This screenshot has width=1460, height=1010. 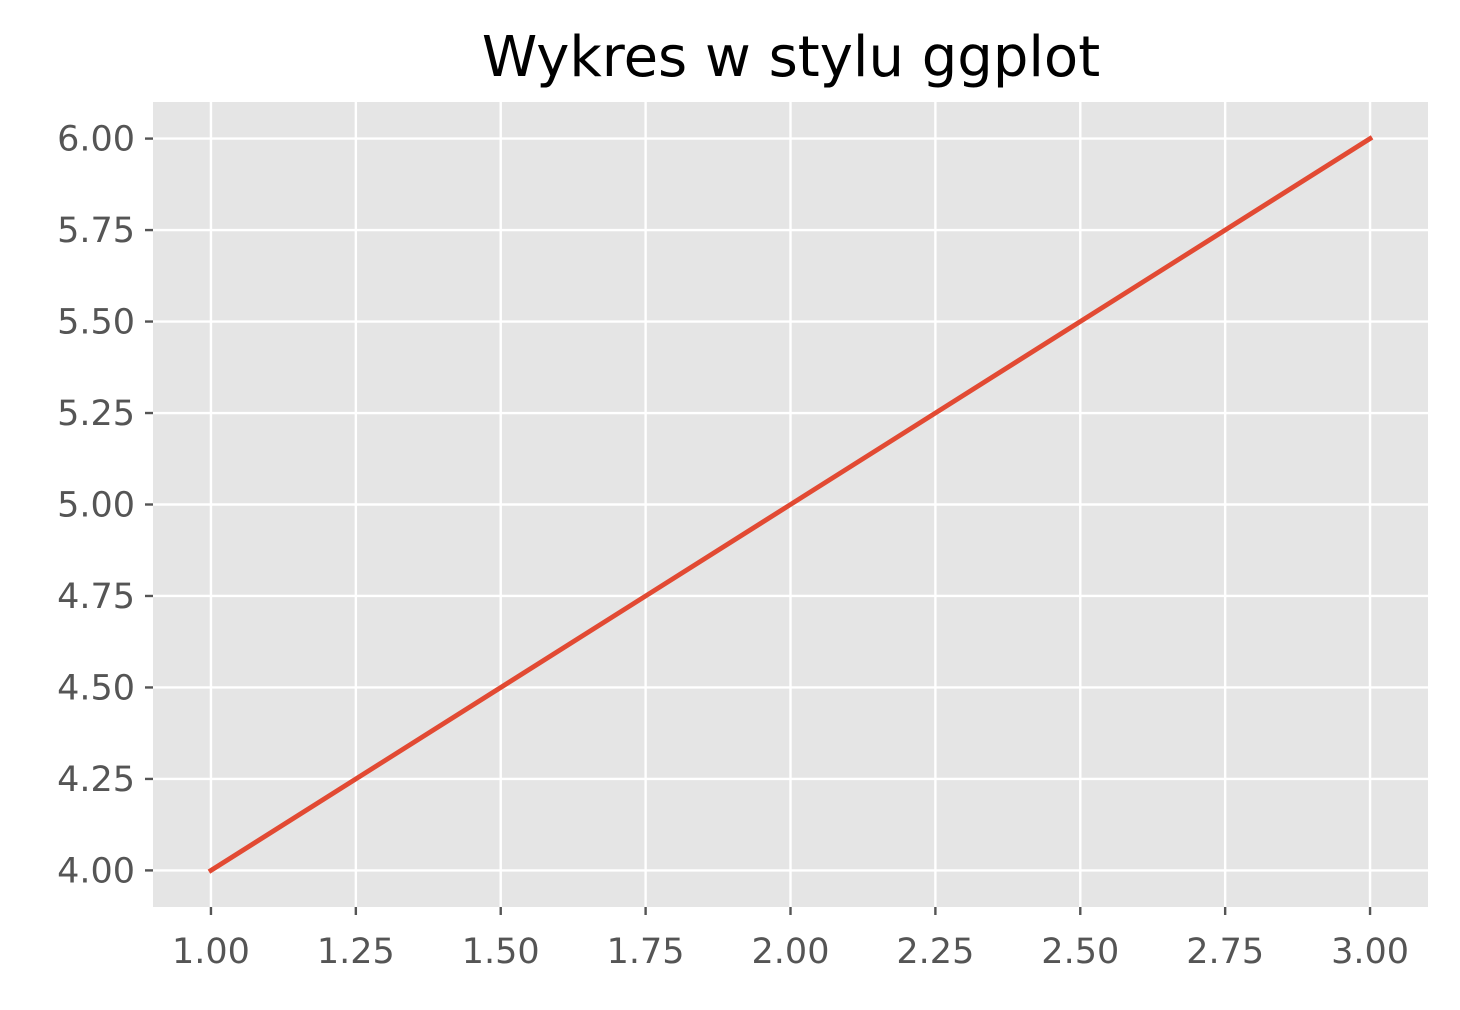 What do you see at coordinates (501, 952) in the screenshot?
I see `x-tick-label: 1.50` at bounding box center [501, 952].